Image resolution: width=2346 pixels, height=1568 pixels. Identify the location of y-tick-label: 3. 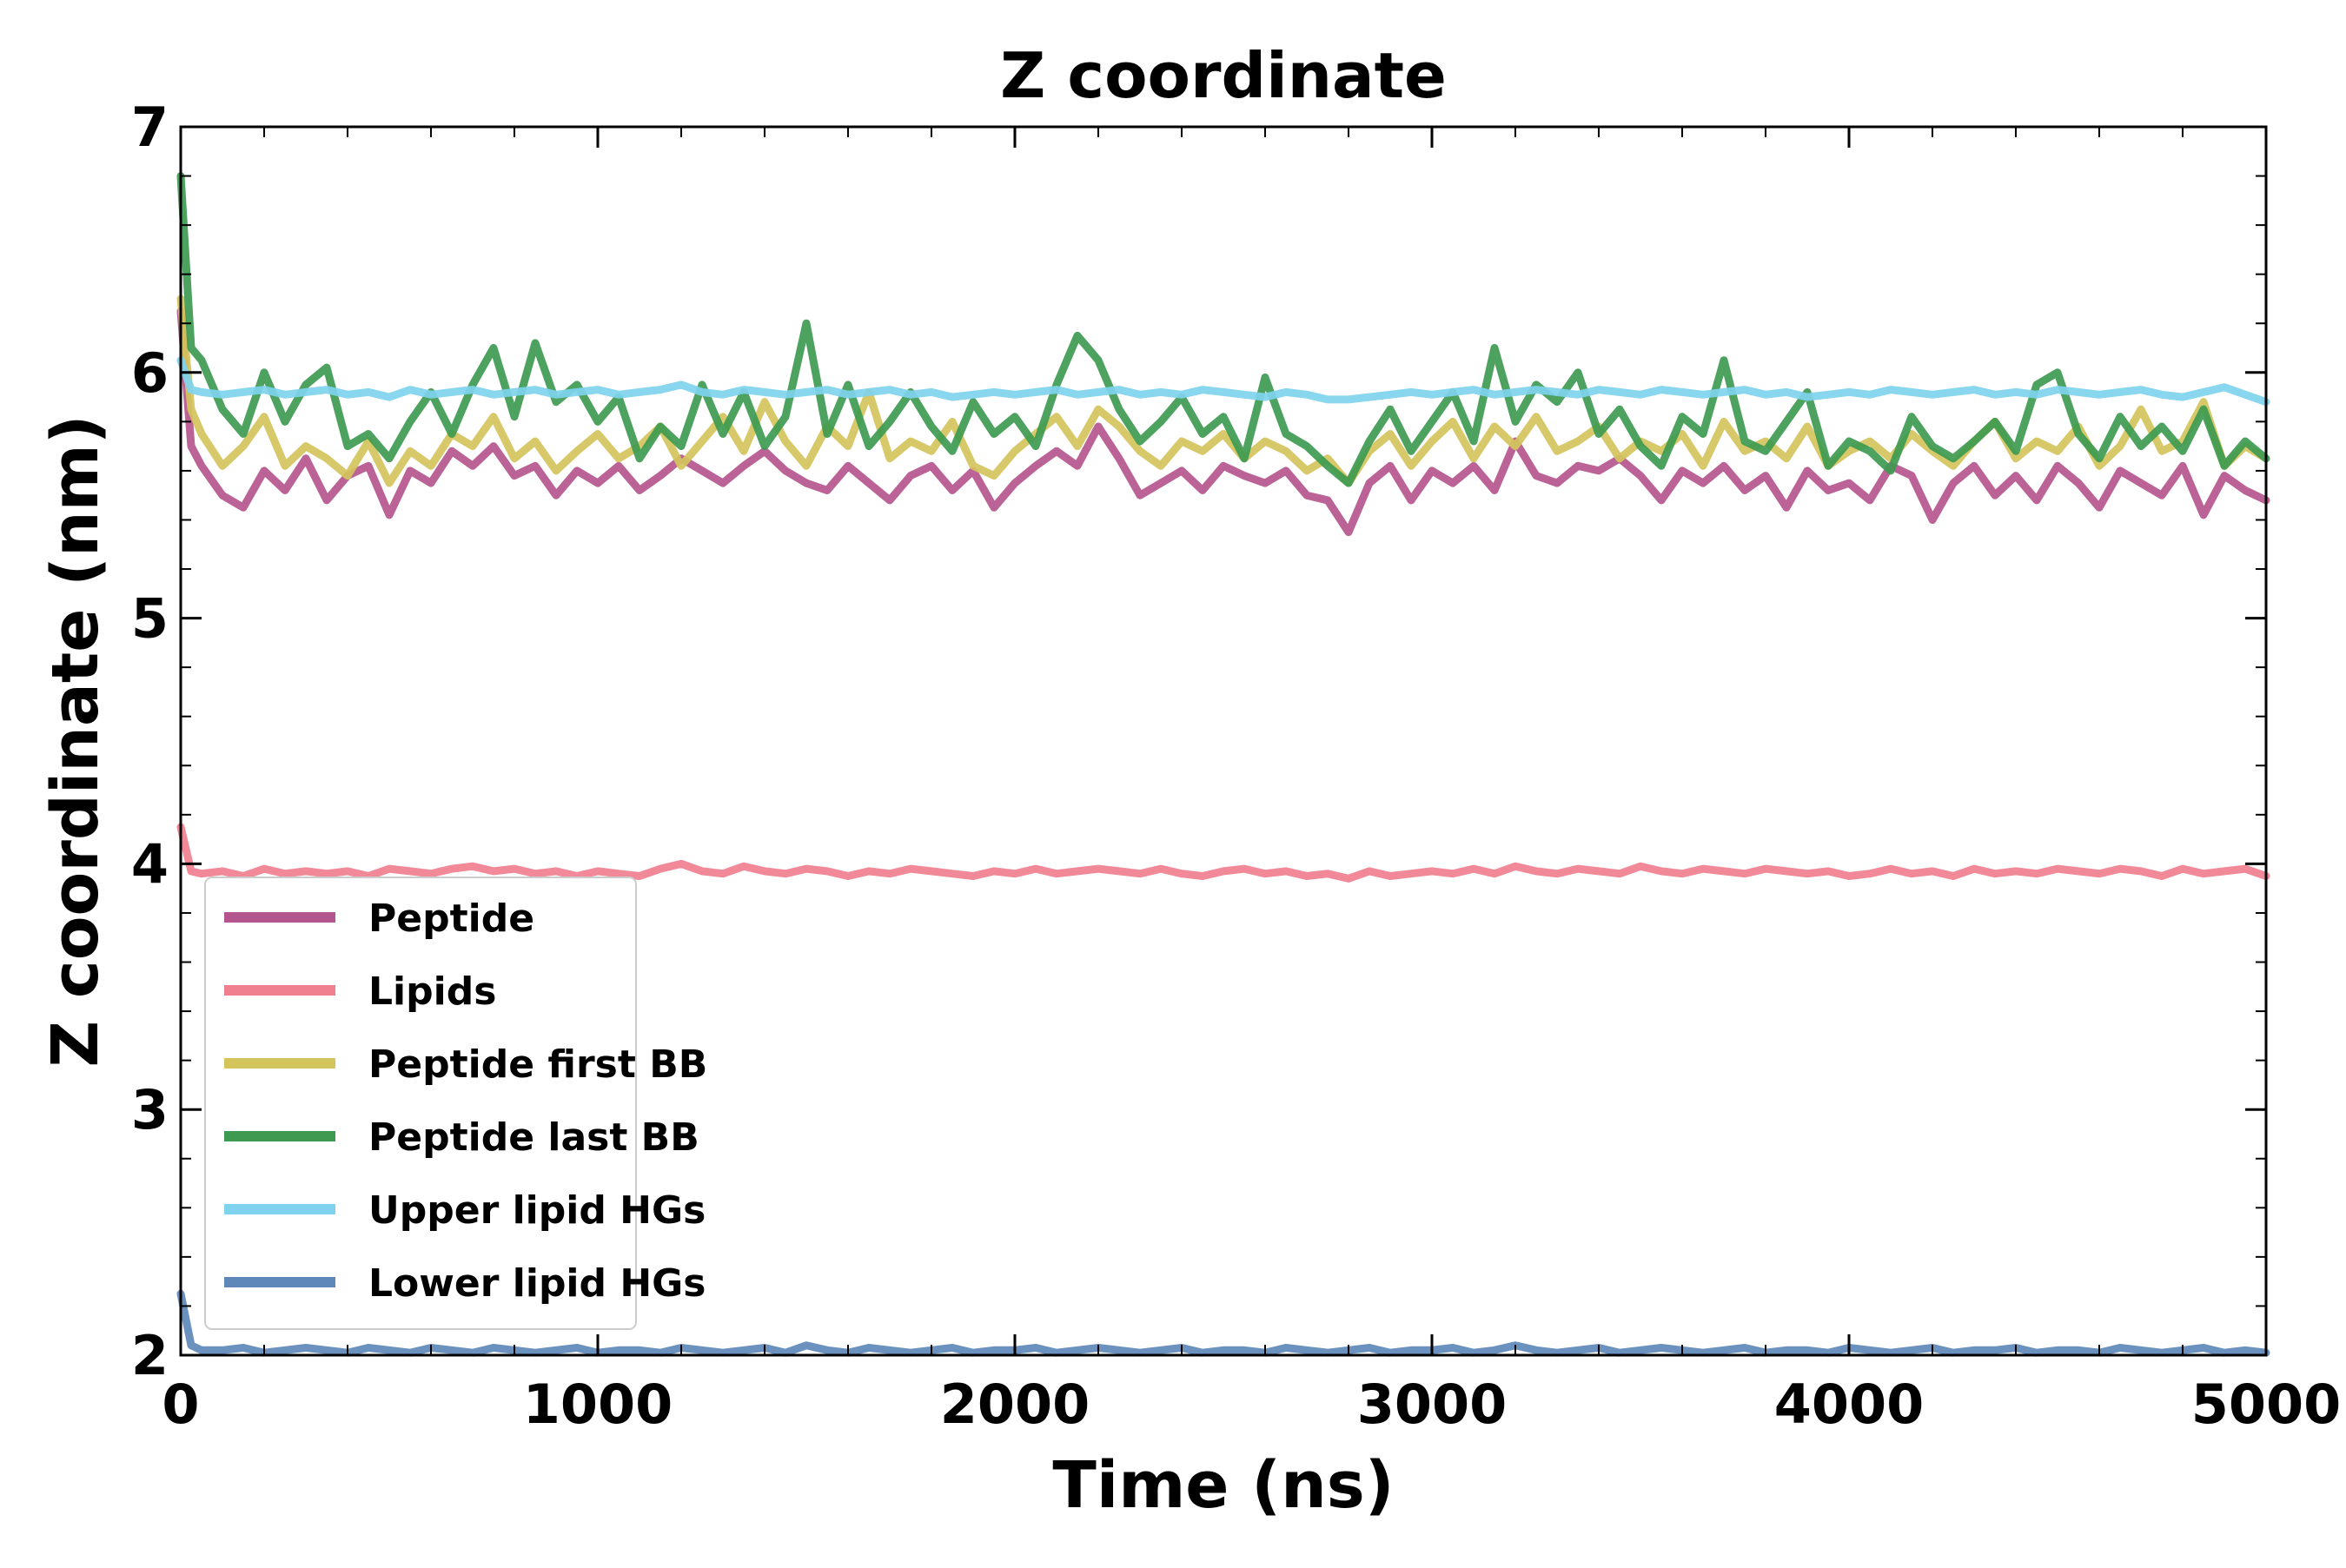
(150, 1109).